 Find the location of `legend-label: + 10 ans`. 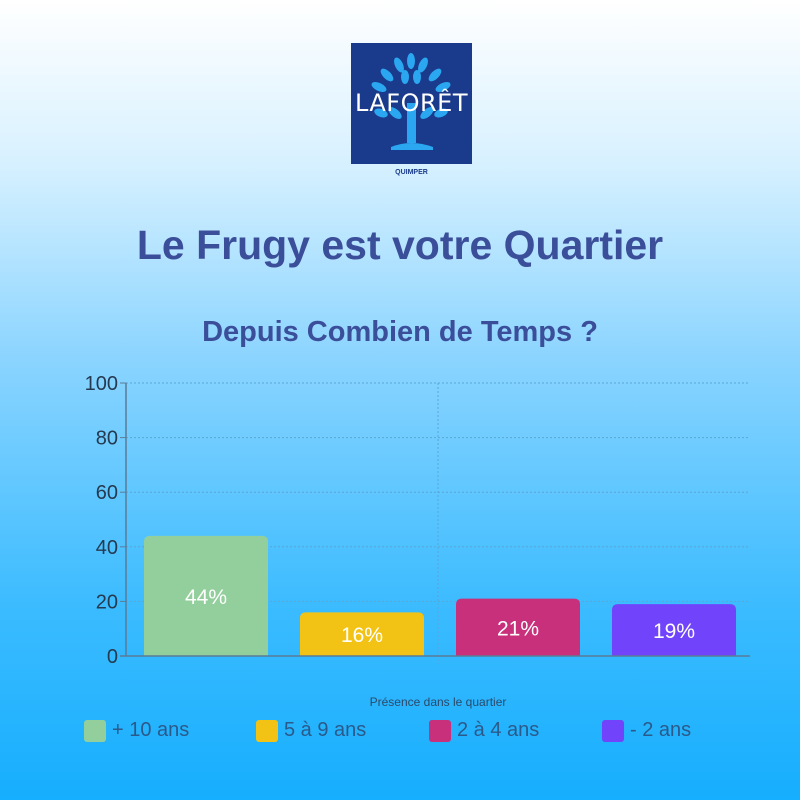

legend-label: + 10 ans is located at coordinates (151, 730).